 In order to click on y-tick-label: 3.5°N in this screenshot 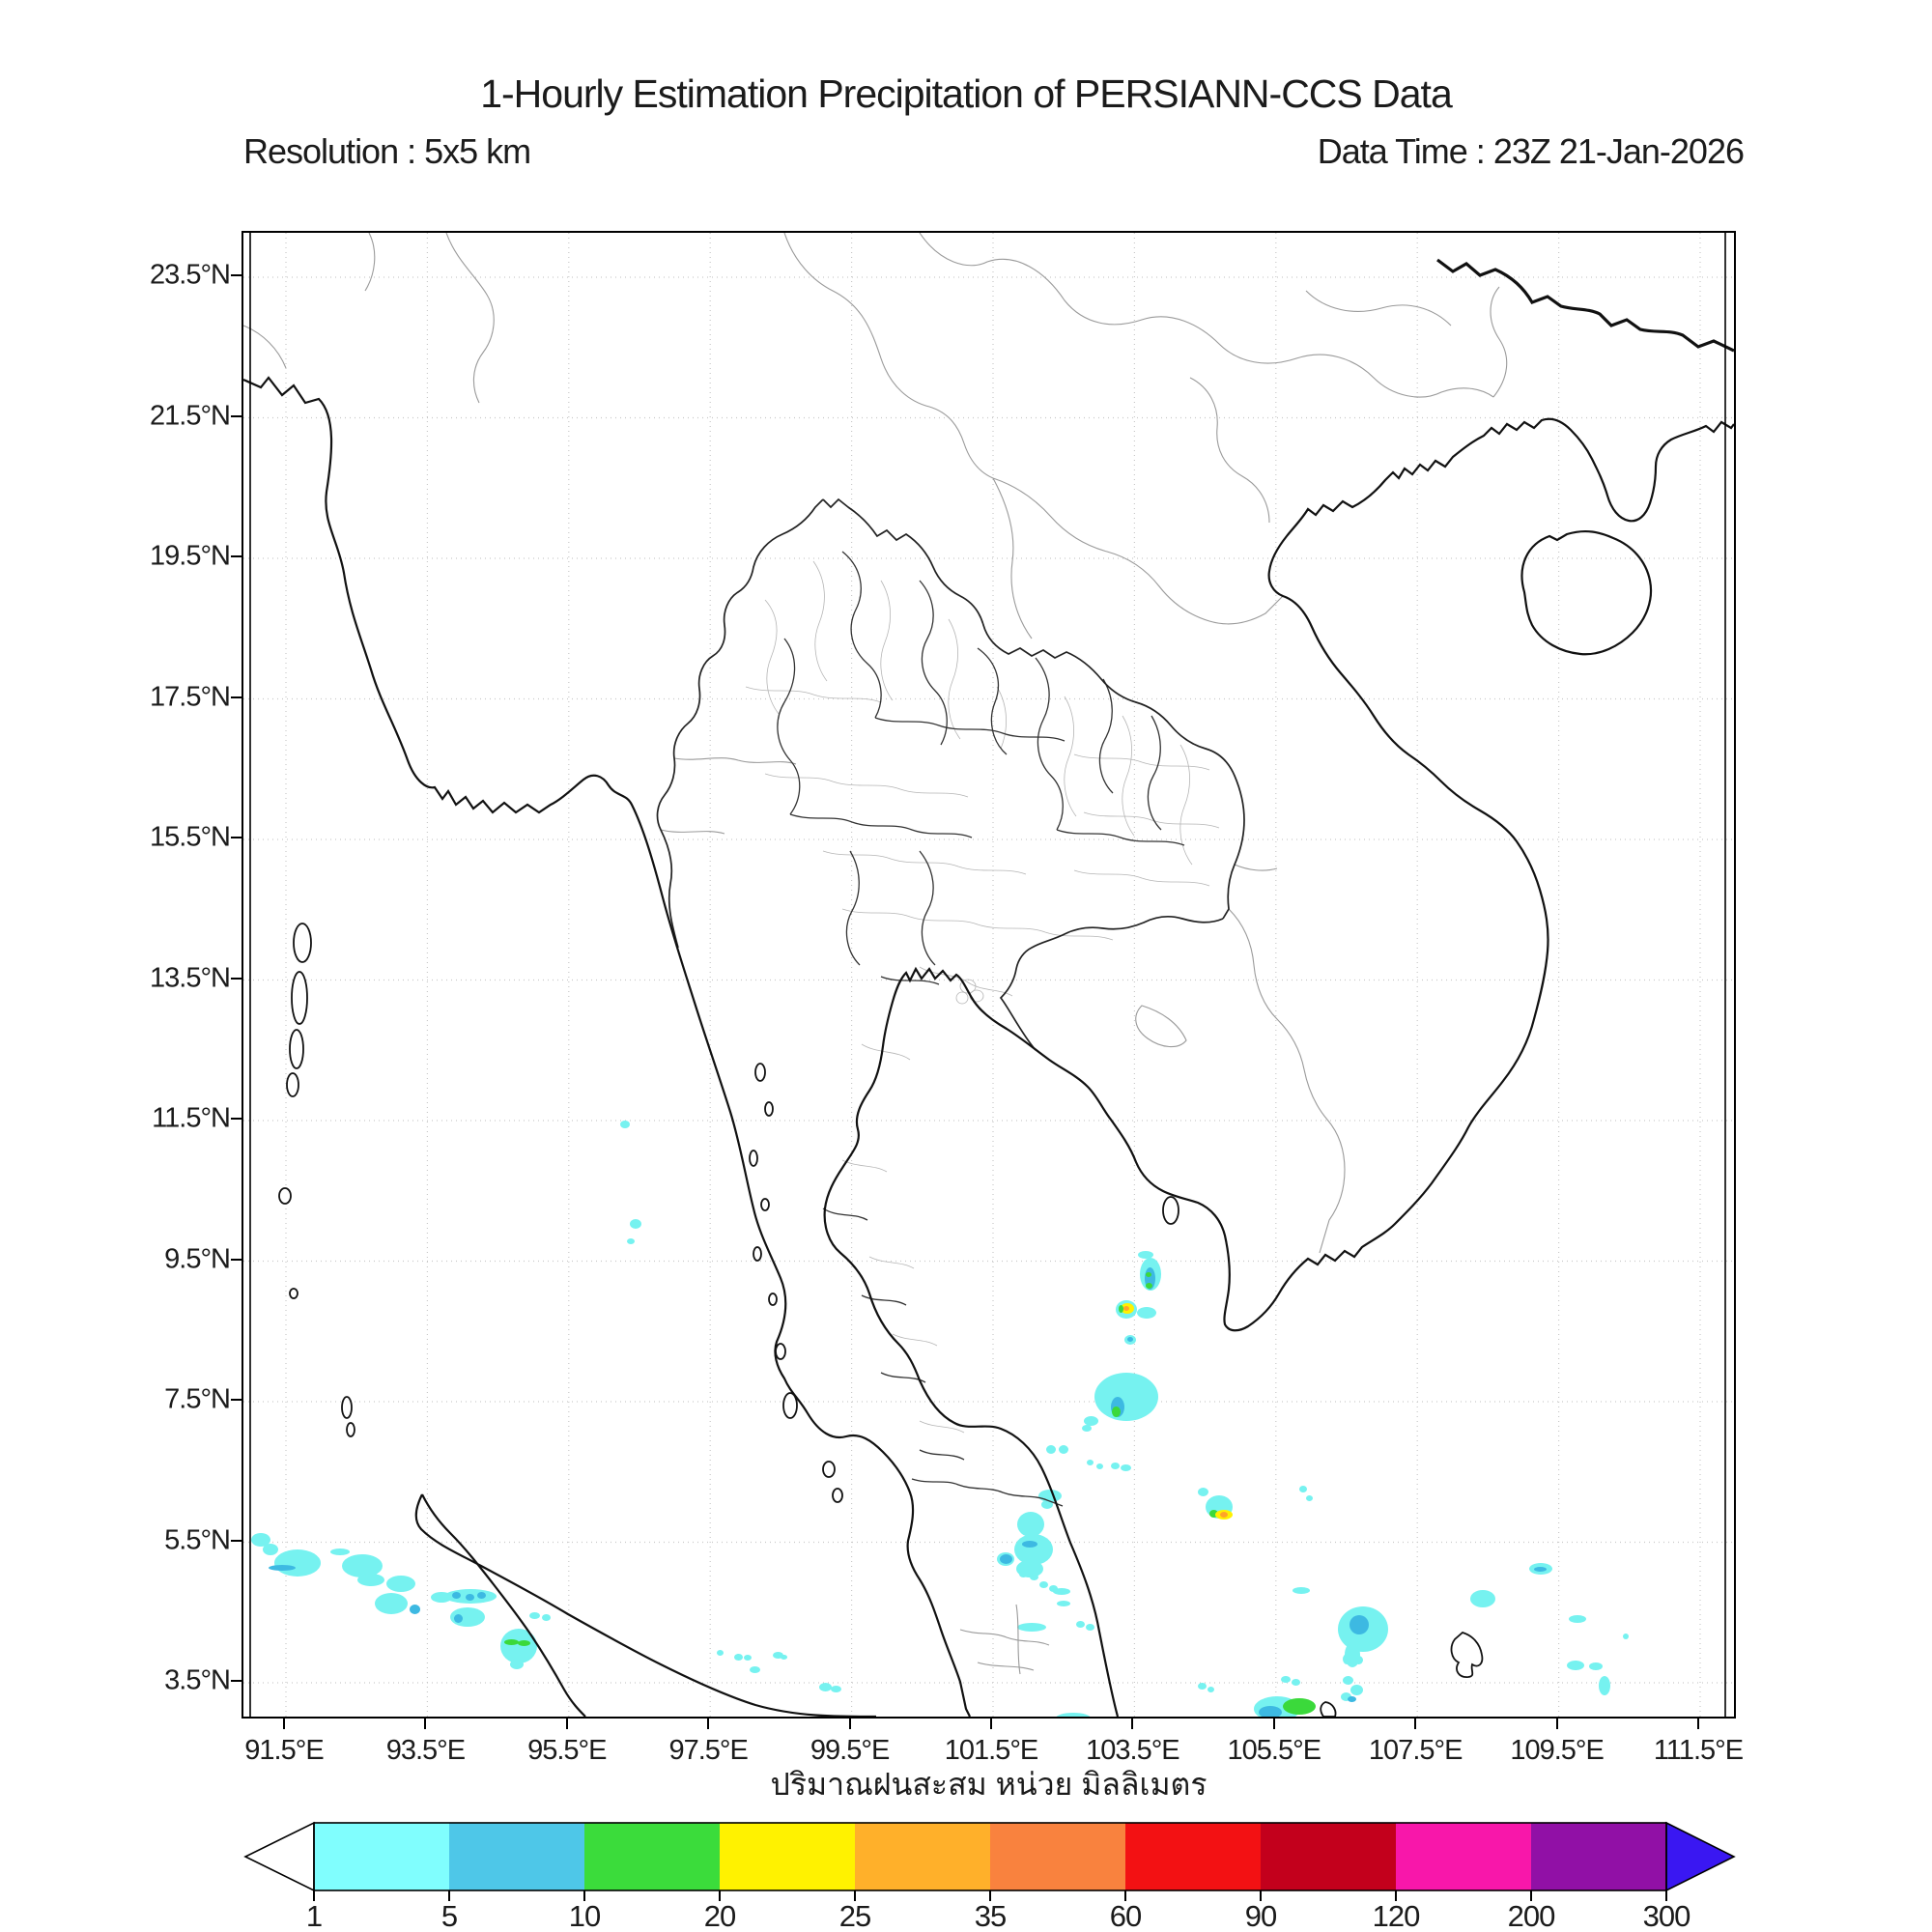, I will do `click(197, 1680)`.